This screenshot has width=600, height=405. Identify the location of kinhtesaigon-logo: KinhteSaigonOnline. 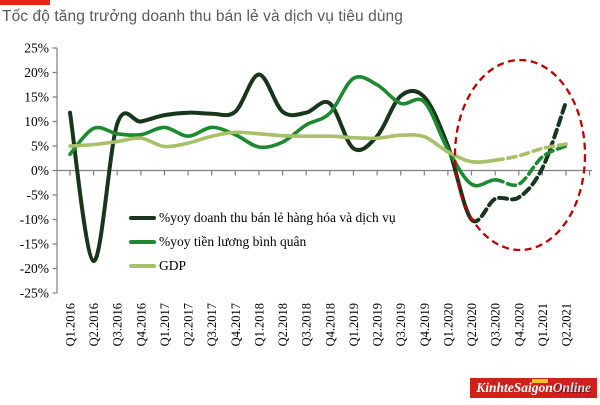
(533, 388).